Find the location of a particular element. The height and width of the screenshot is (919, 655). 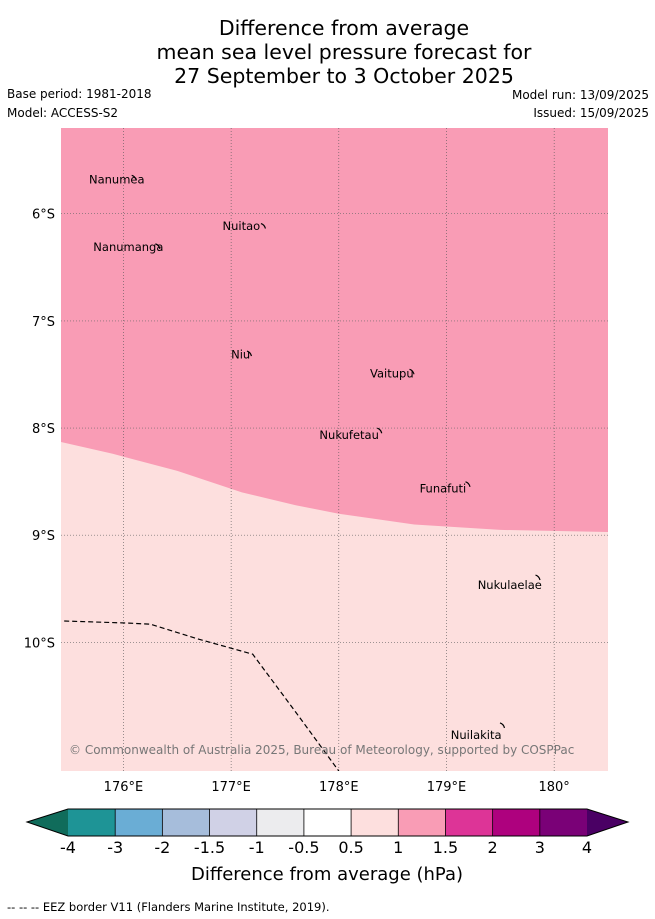

latitude-labels: 6°S 7°S 8°S 9°S 10°S is located at coordinates (39, 430).